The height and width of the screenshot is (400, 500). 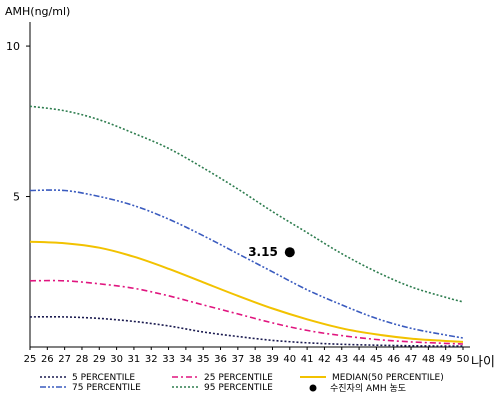 What do you see at coordinates (411, 359) in the screenshot?
I see `x-tick-label: 47` at bounding box center [411, 359].